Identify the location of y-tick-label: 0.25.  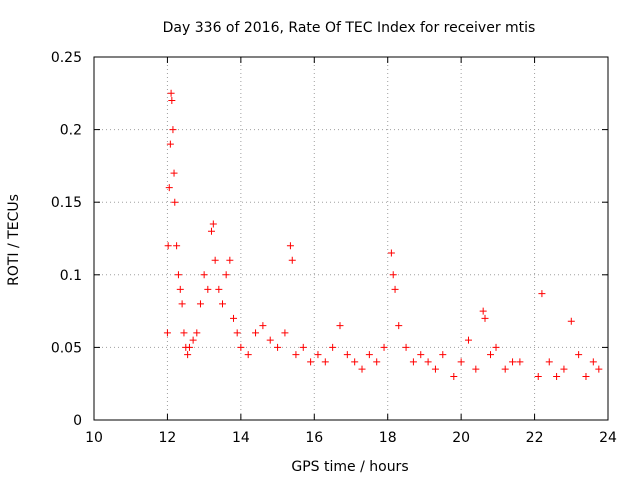
(66, 58).